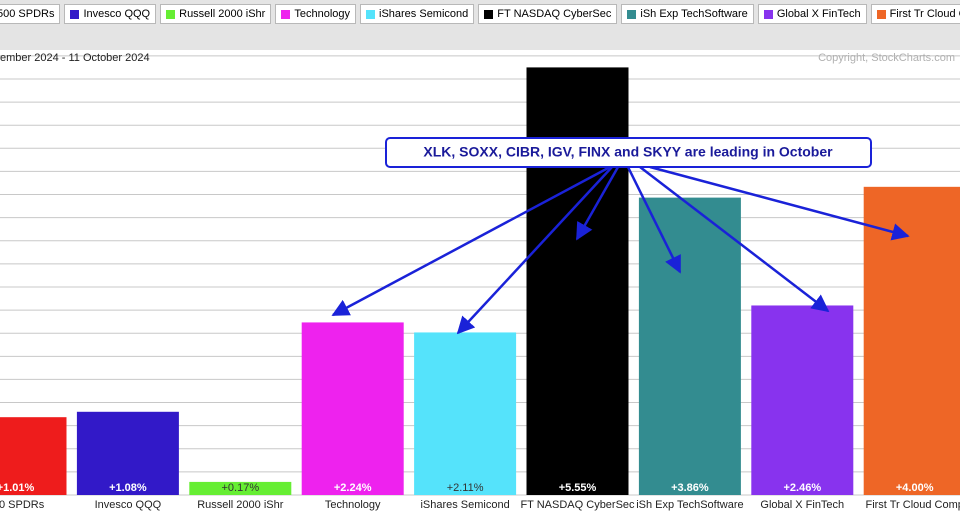 The width and height of the screenshot is (960, 515). What do you see at coordinates (22, 505) in the screenshot?
I see `x-tick-label: 500 SPDRs` at bounding box center [22, 505].